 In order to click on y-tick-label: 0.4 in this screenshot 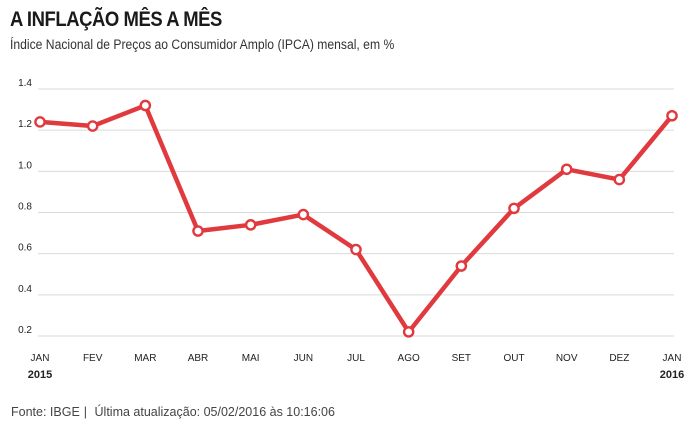, I will do `click(25, 289)`.